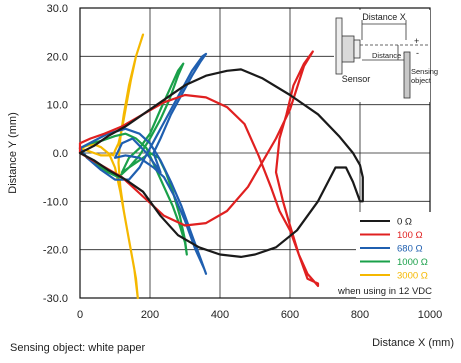 The width and height of the screenshot is (461, 363). I want to click on legend-label-4: 3000 Ω, so click(412, 276).